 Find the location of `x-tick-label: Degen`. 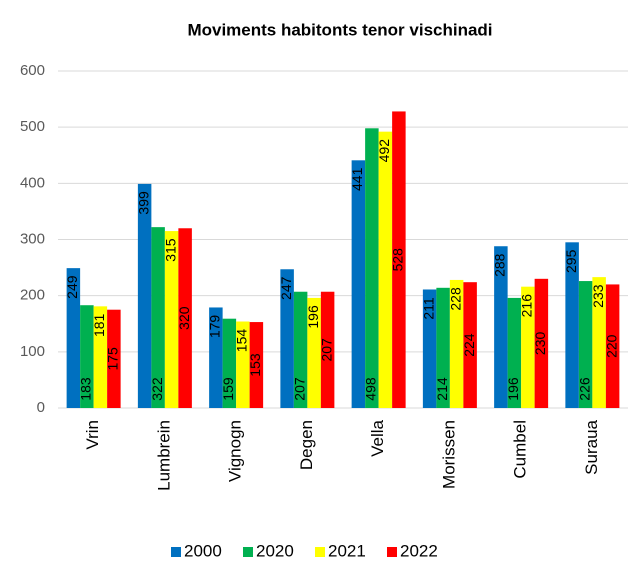

x-tick-label: Degen is located at coordinates (306, 445).